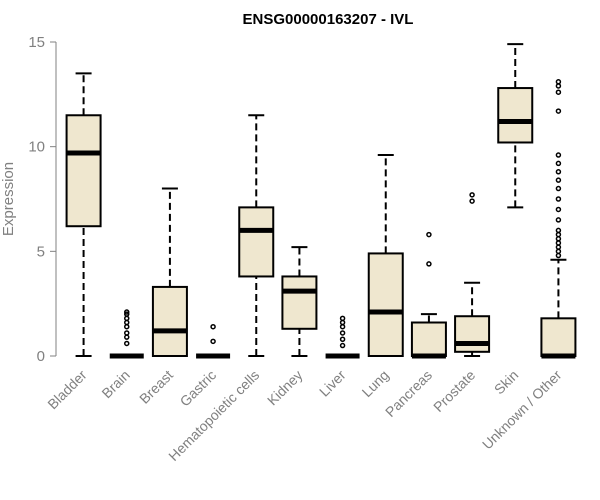  What do you see at coordinates (522, 410) in the screenshot?
I see `category-label: Unknown / Other` at bounding box center [522, 410].